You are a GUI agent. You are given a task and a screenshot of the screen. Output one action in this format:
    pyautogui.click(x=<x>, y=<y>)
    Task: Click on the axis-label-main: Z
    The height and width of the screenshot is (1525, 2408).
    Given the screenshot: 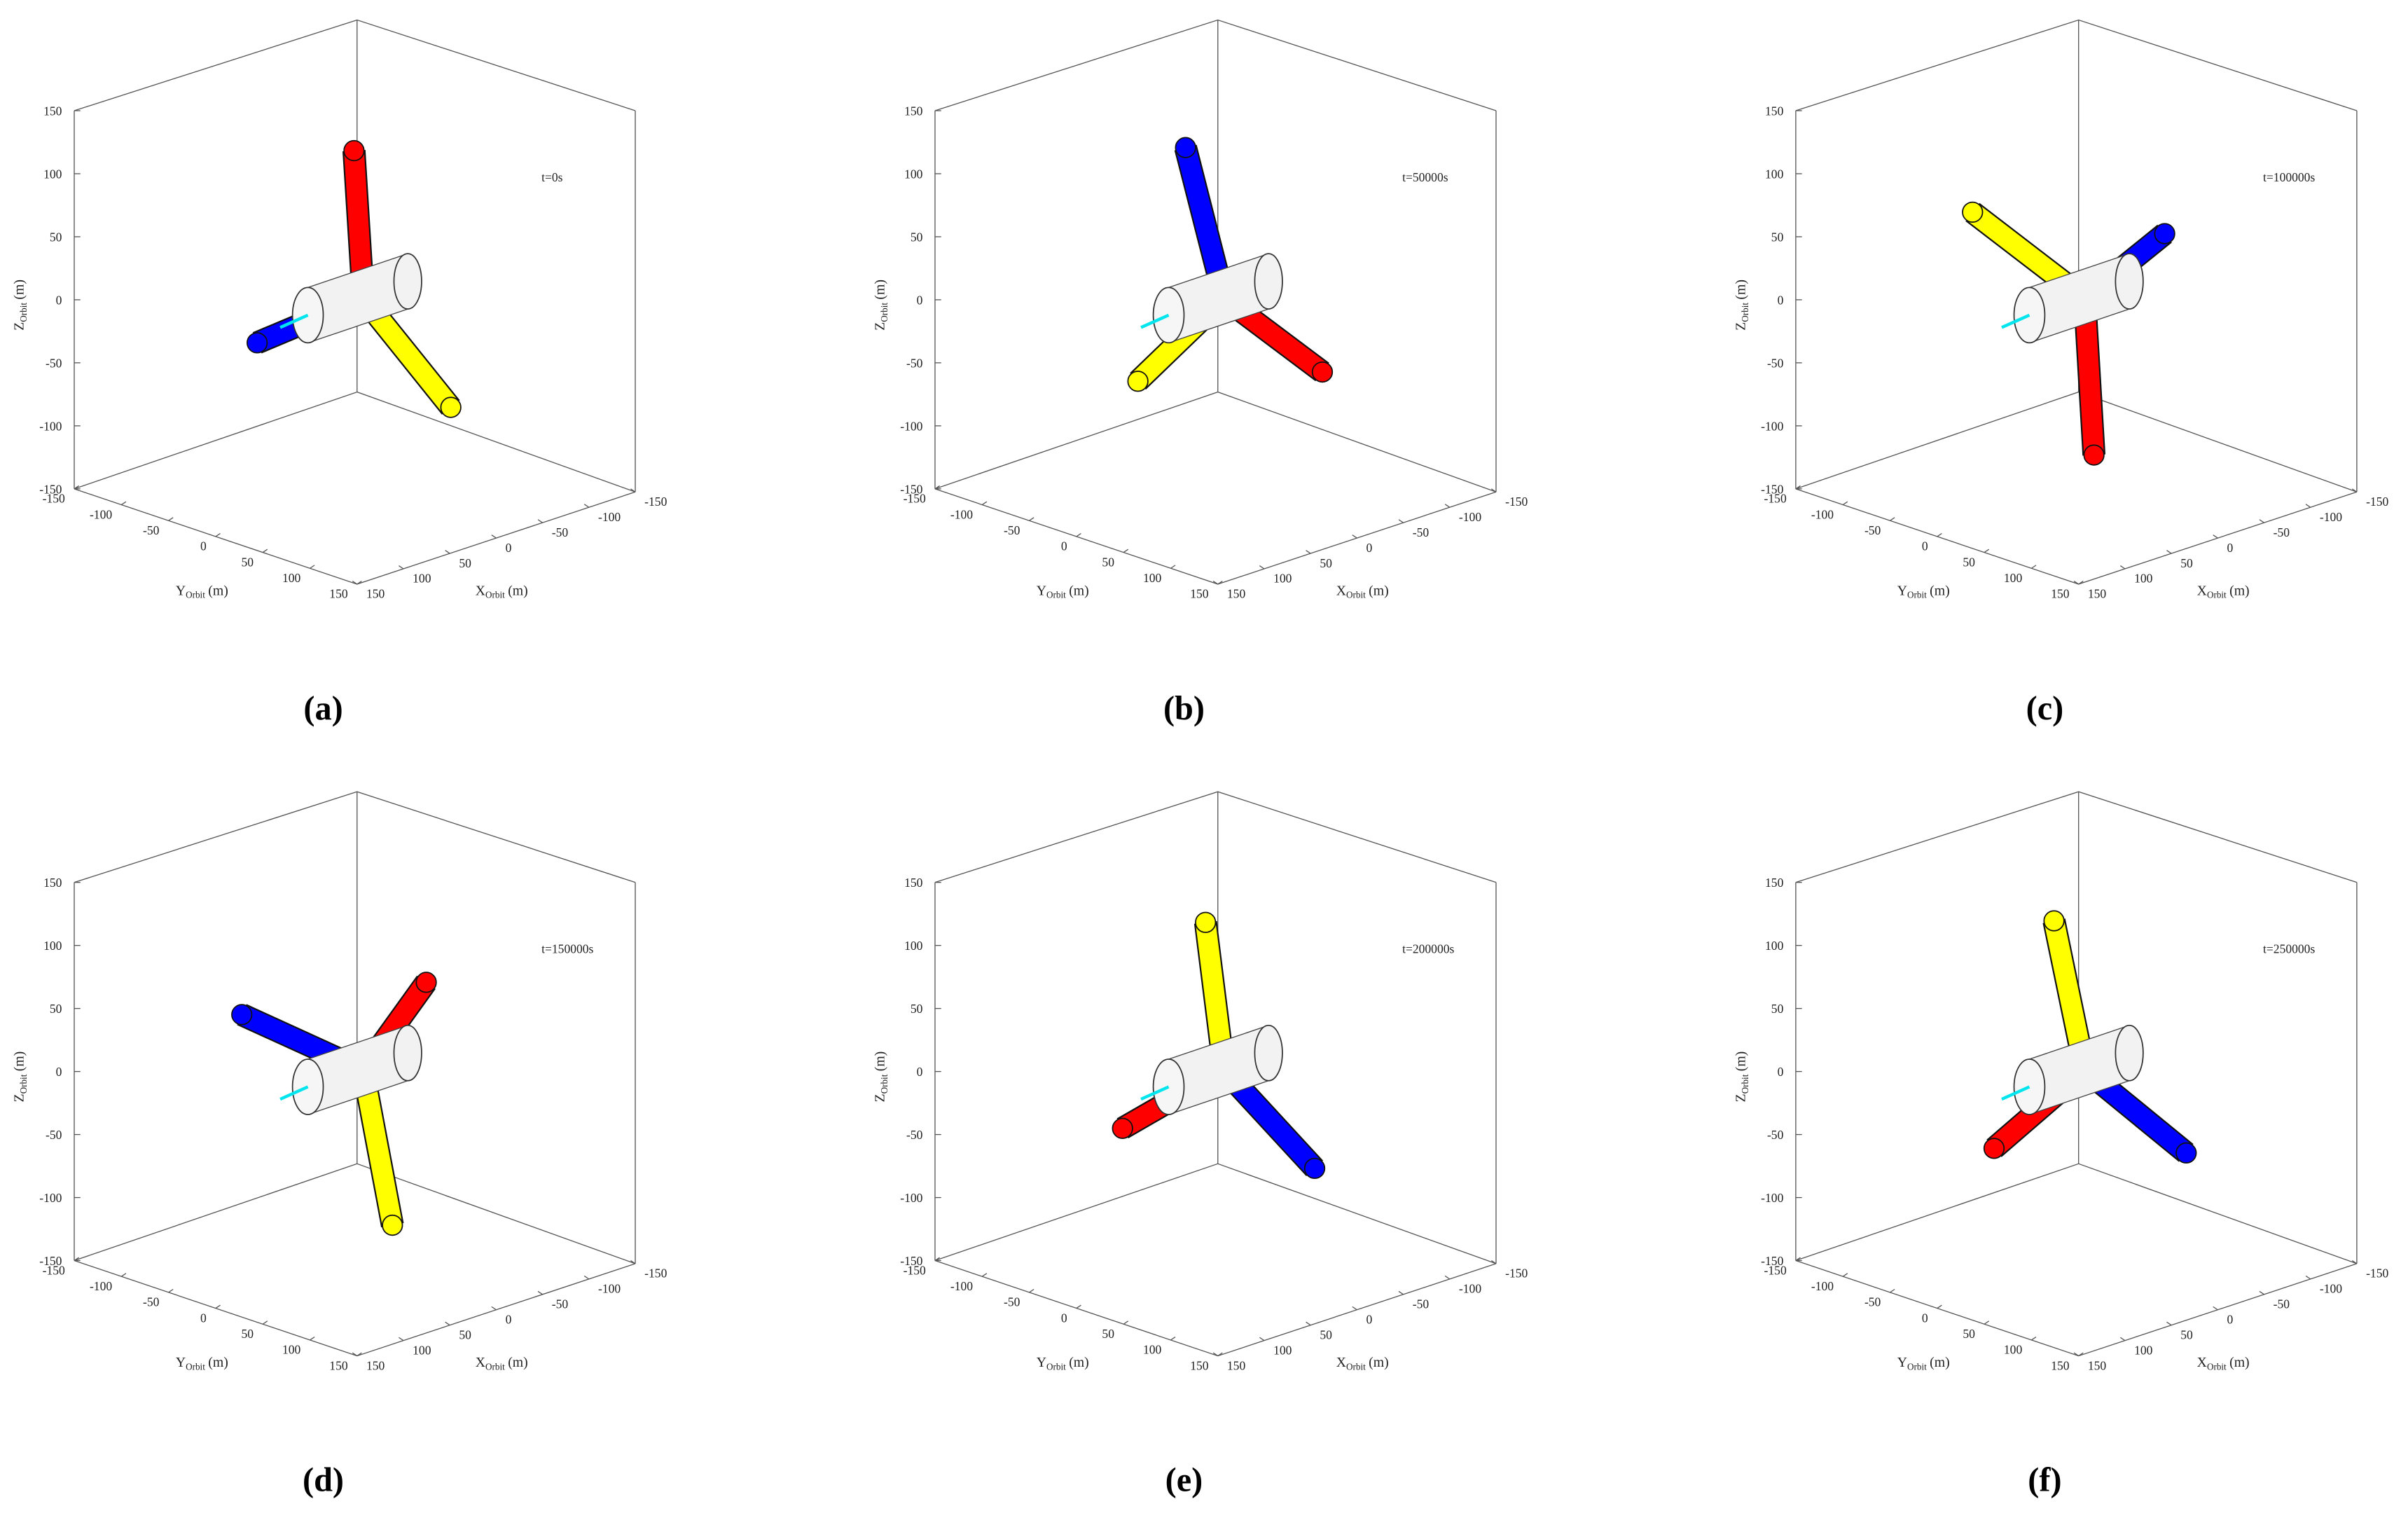 What is the action you would take?
    pyautogui.click(x=19, y=326)
    